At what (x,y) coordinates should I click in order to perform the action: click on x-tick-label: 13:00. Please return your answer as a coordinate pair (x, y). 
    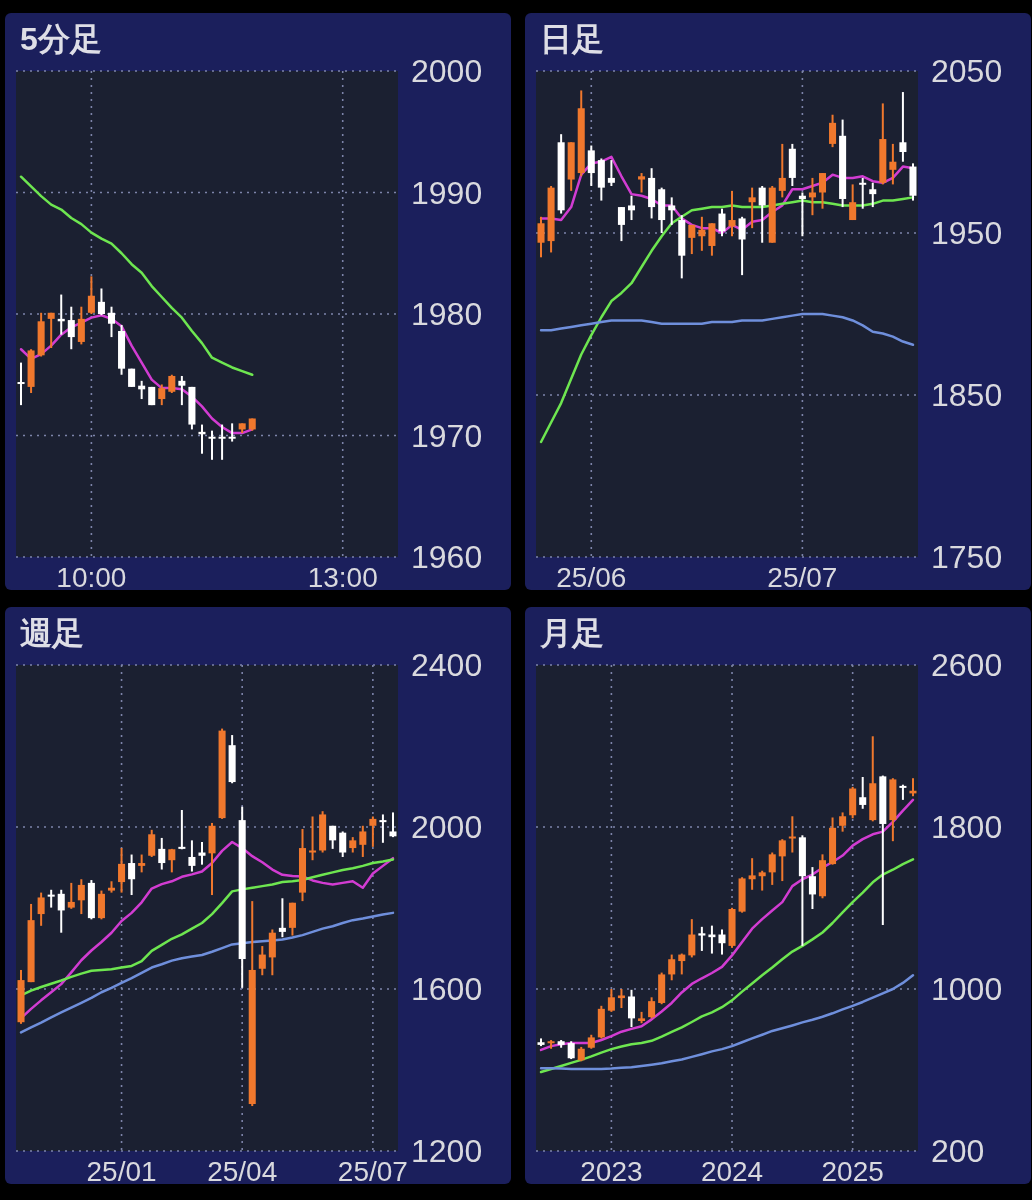
    Looking at the image, I should click on (342, 577).